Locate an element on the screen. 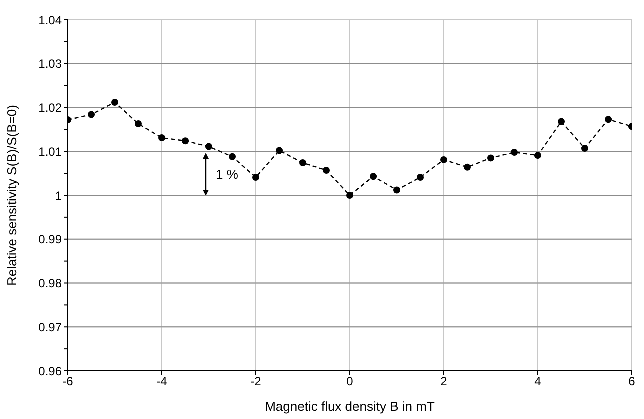  y-tick-label: 1.01 is located at coordinates (50, 151).